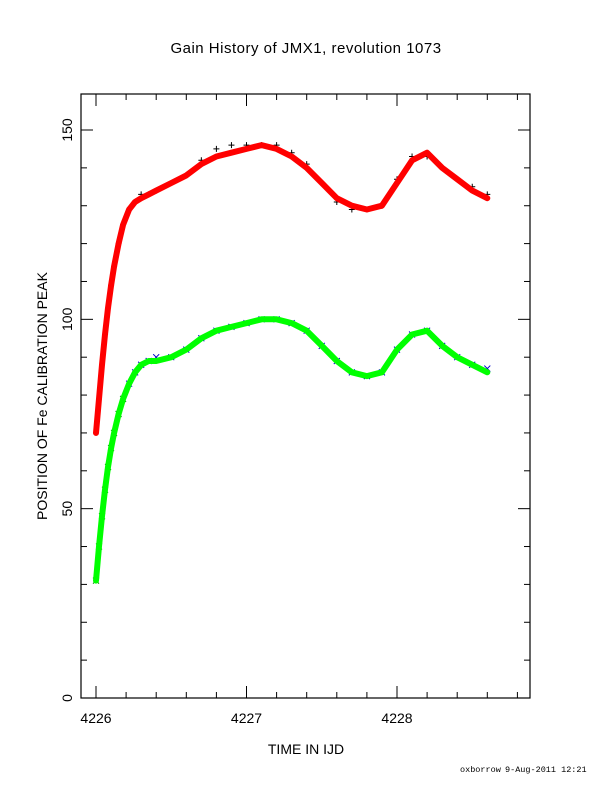  I want to click on y-tick-label: 50, so click(67, 509).